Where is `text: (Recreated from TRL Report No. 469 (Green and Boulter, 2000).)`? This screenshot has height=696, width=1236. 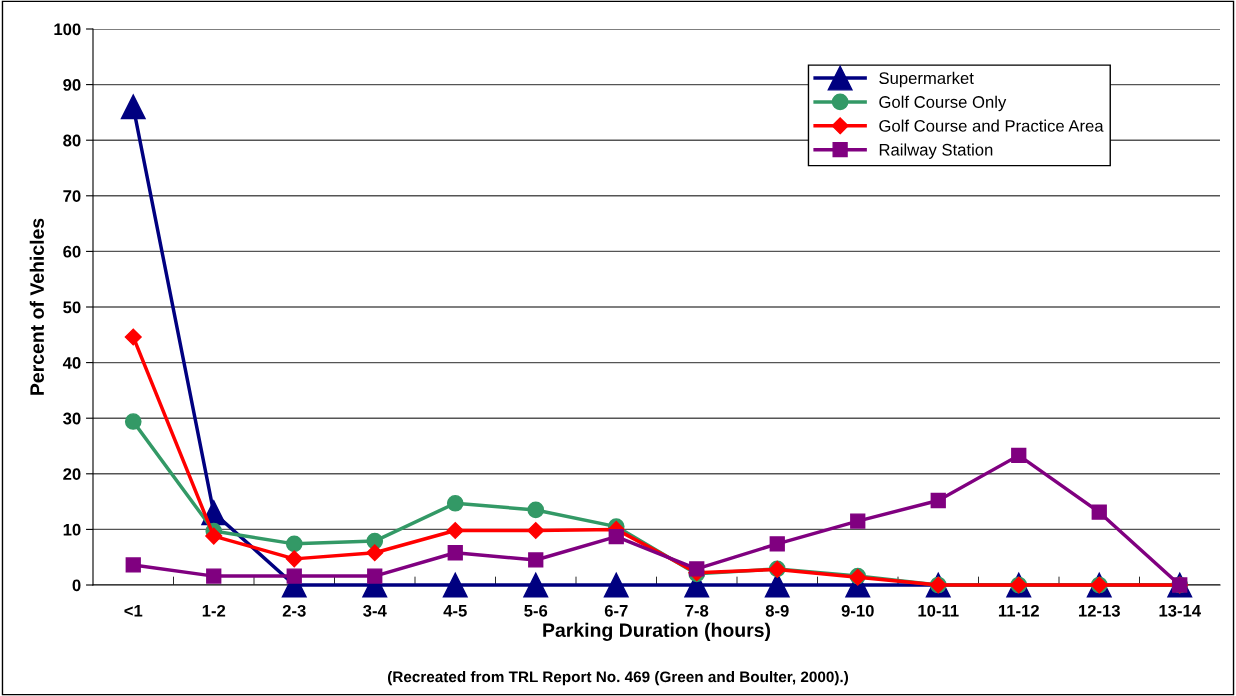 text: (Recreated from TRL Report No. 469 (Green and Boulter, 2000).) is located at coordinates (618, 678).